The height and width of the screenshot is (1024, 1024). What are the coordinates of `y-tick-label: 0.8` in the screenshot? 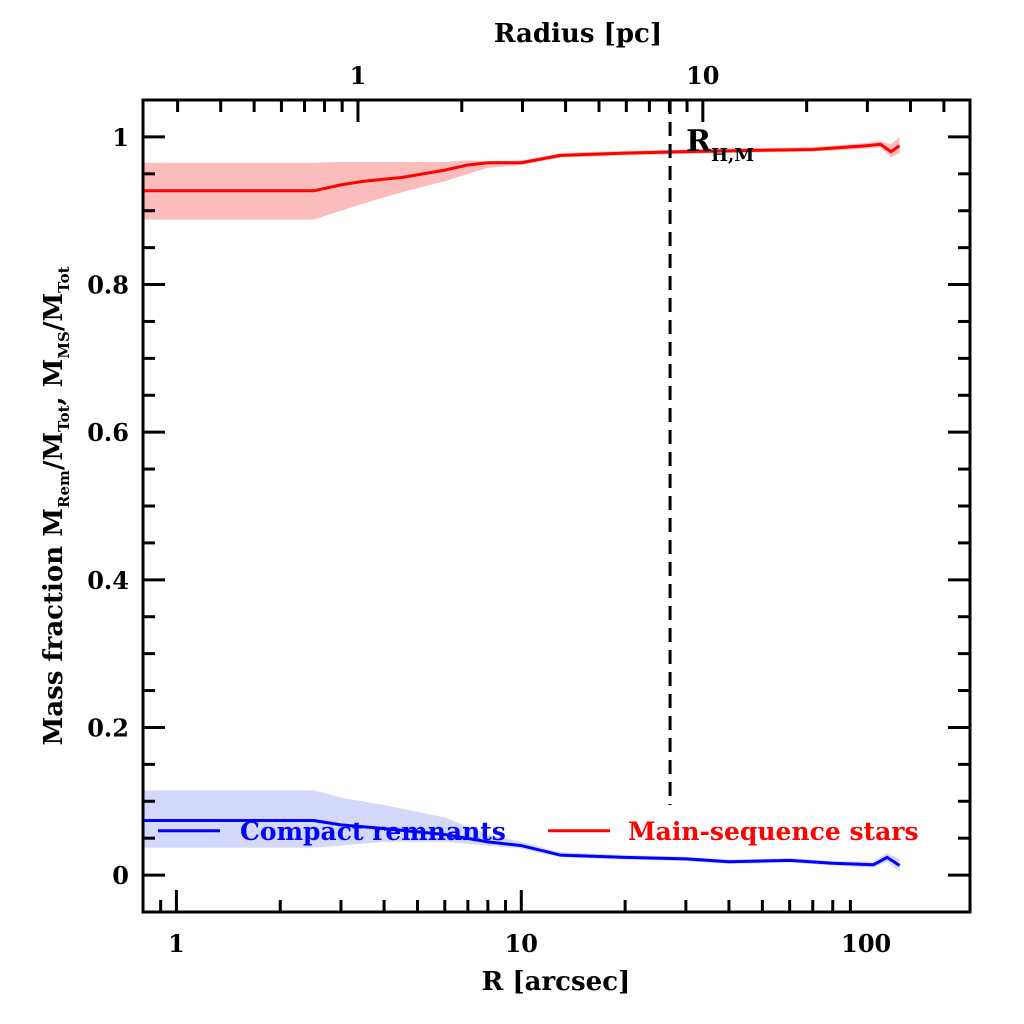 It's located at (108, 285).